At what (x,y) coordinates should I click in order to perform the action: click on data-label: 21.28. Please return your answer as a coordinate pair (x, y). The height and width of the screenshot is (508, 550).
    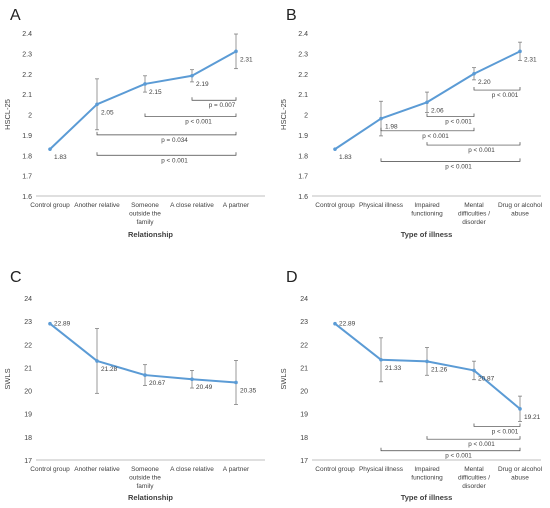
    Looking at the image, I should click on (109, 369).